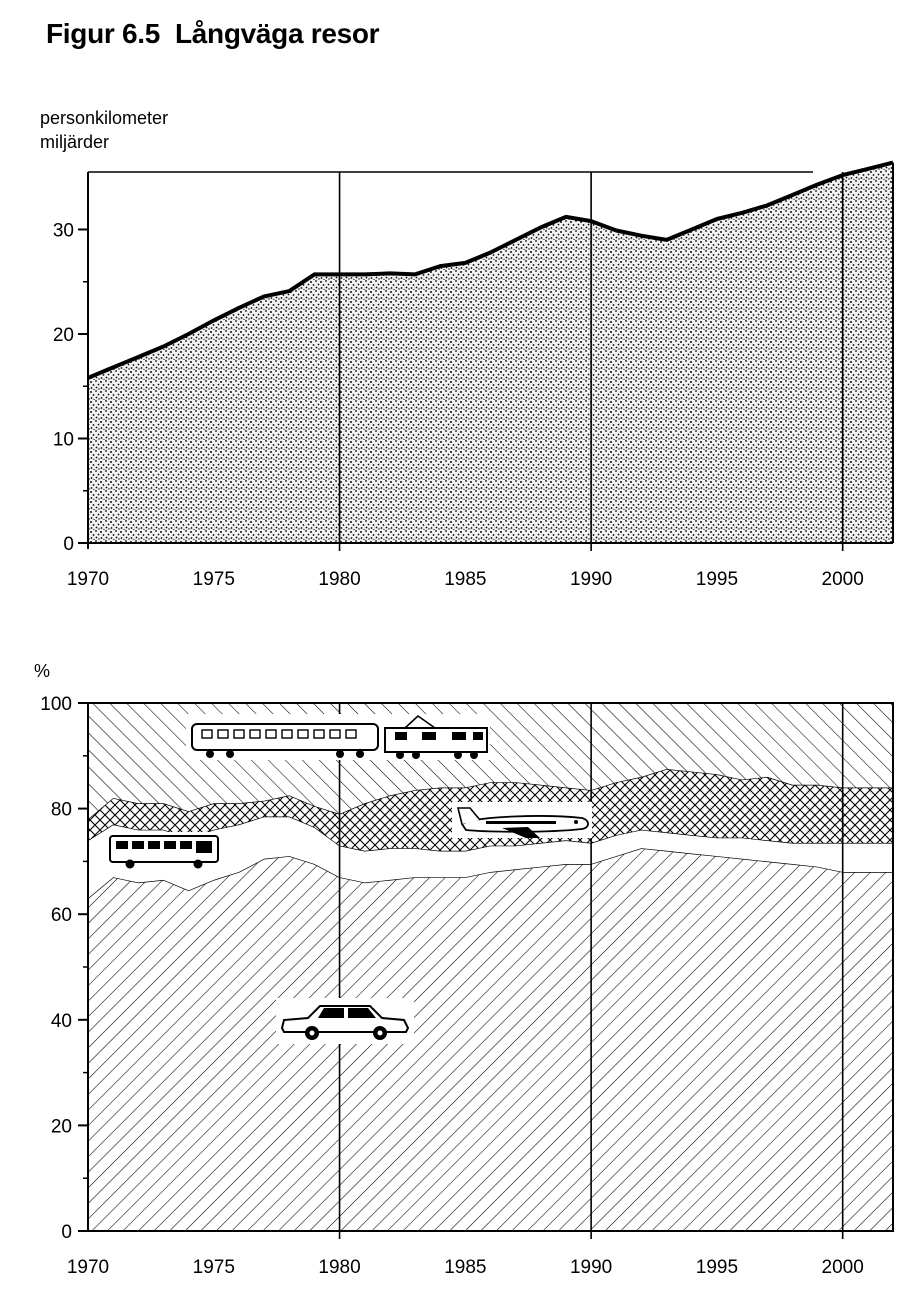 This screenshot has height=1313, width=920. What do you see at coordinates (522, 820) in the screenshot?
I see `airplane-icon` at bounding box center [522, 820].